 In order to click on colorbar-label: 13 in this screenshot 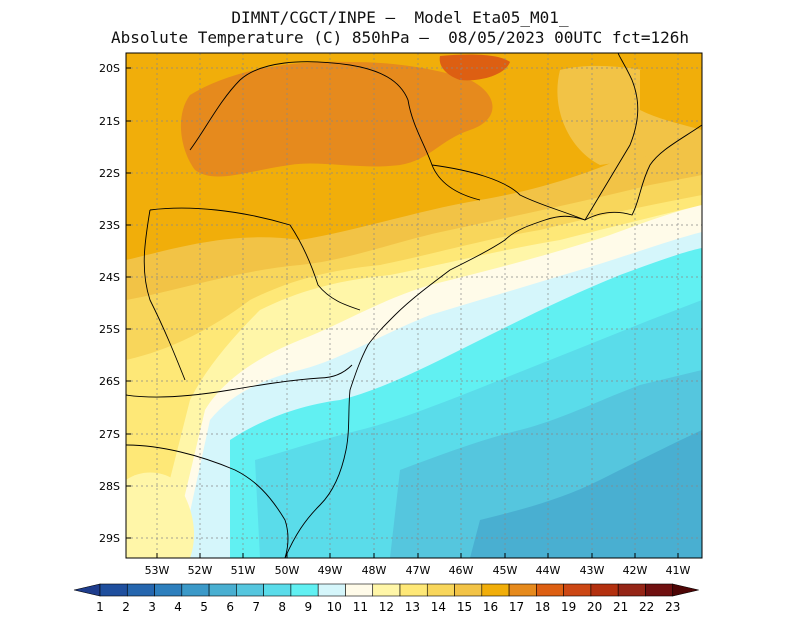, I will do `click(412, 607)`.